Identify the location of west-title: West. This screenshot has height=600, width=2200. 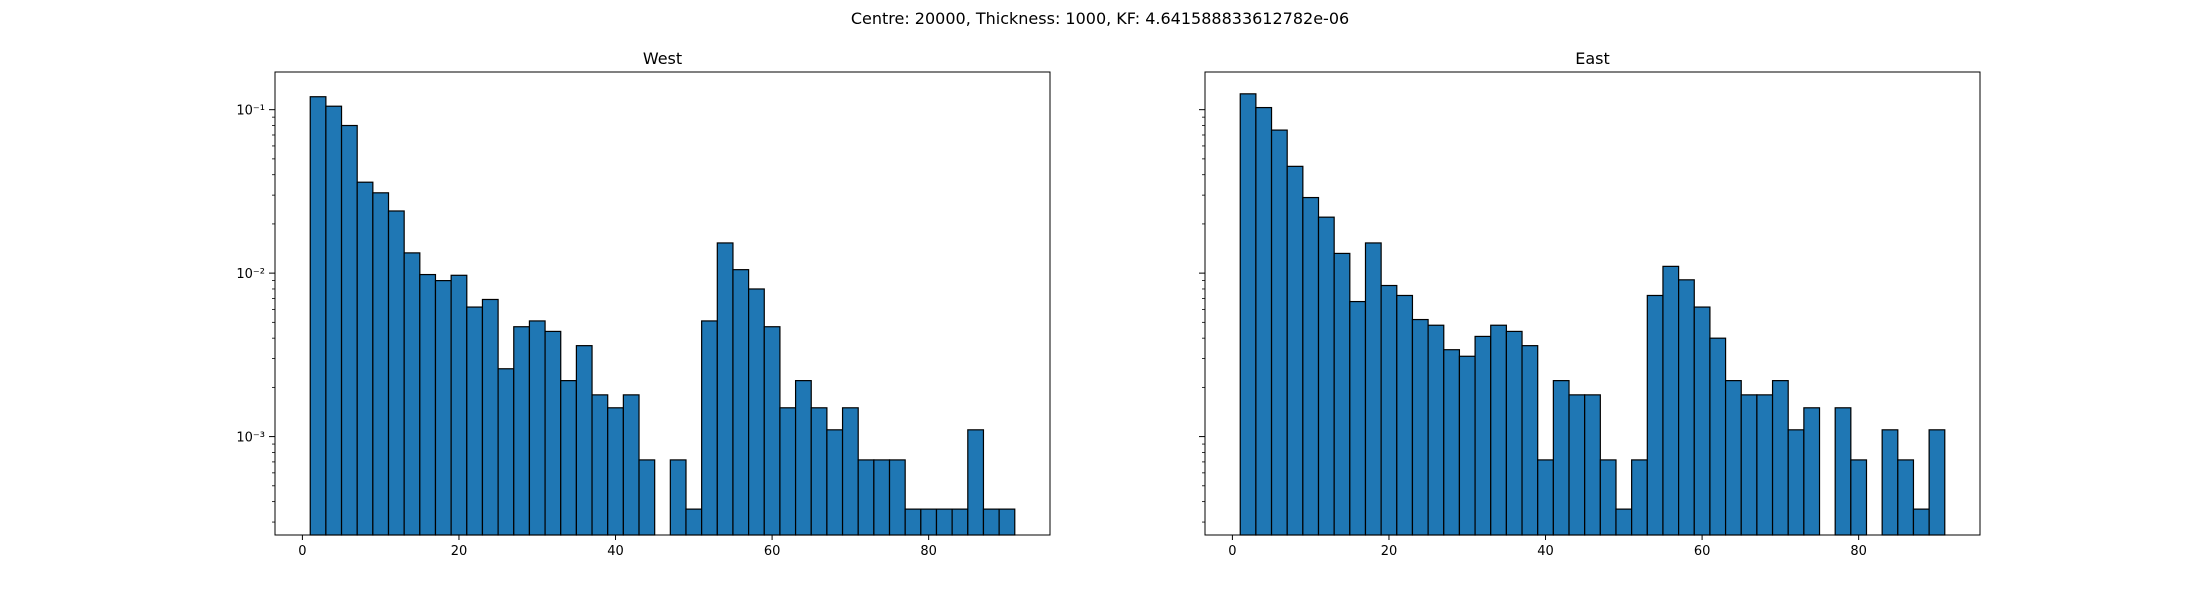
(662, 58).